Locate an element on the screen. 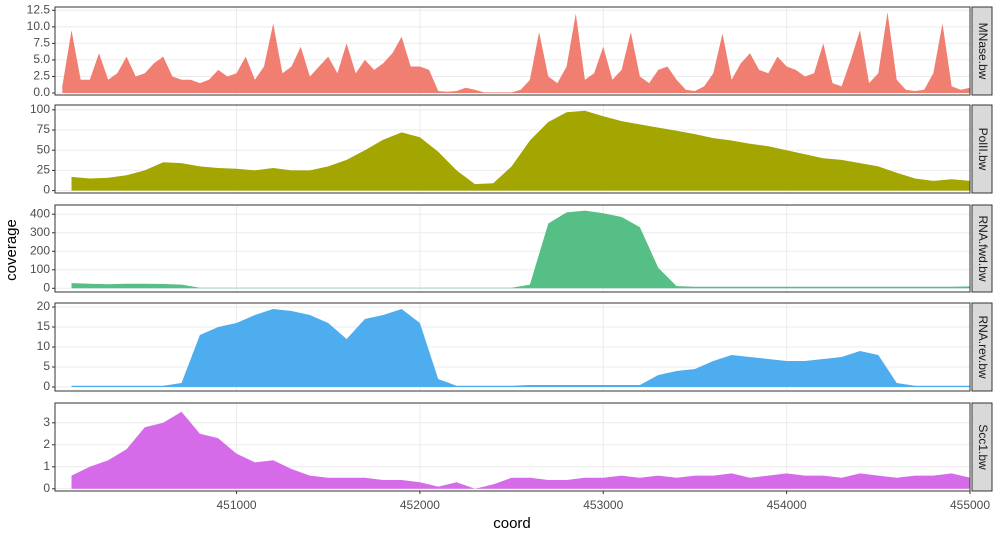 The width and height of the screenshot is (1000, 535). y-tick-label: 5 is located at coordinates (46, 366).